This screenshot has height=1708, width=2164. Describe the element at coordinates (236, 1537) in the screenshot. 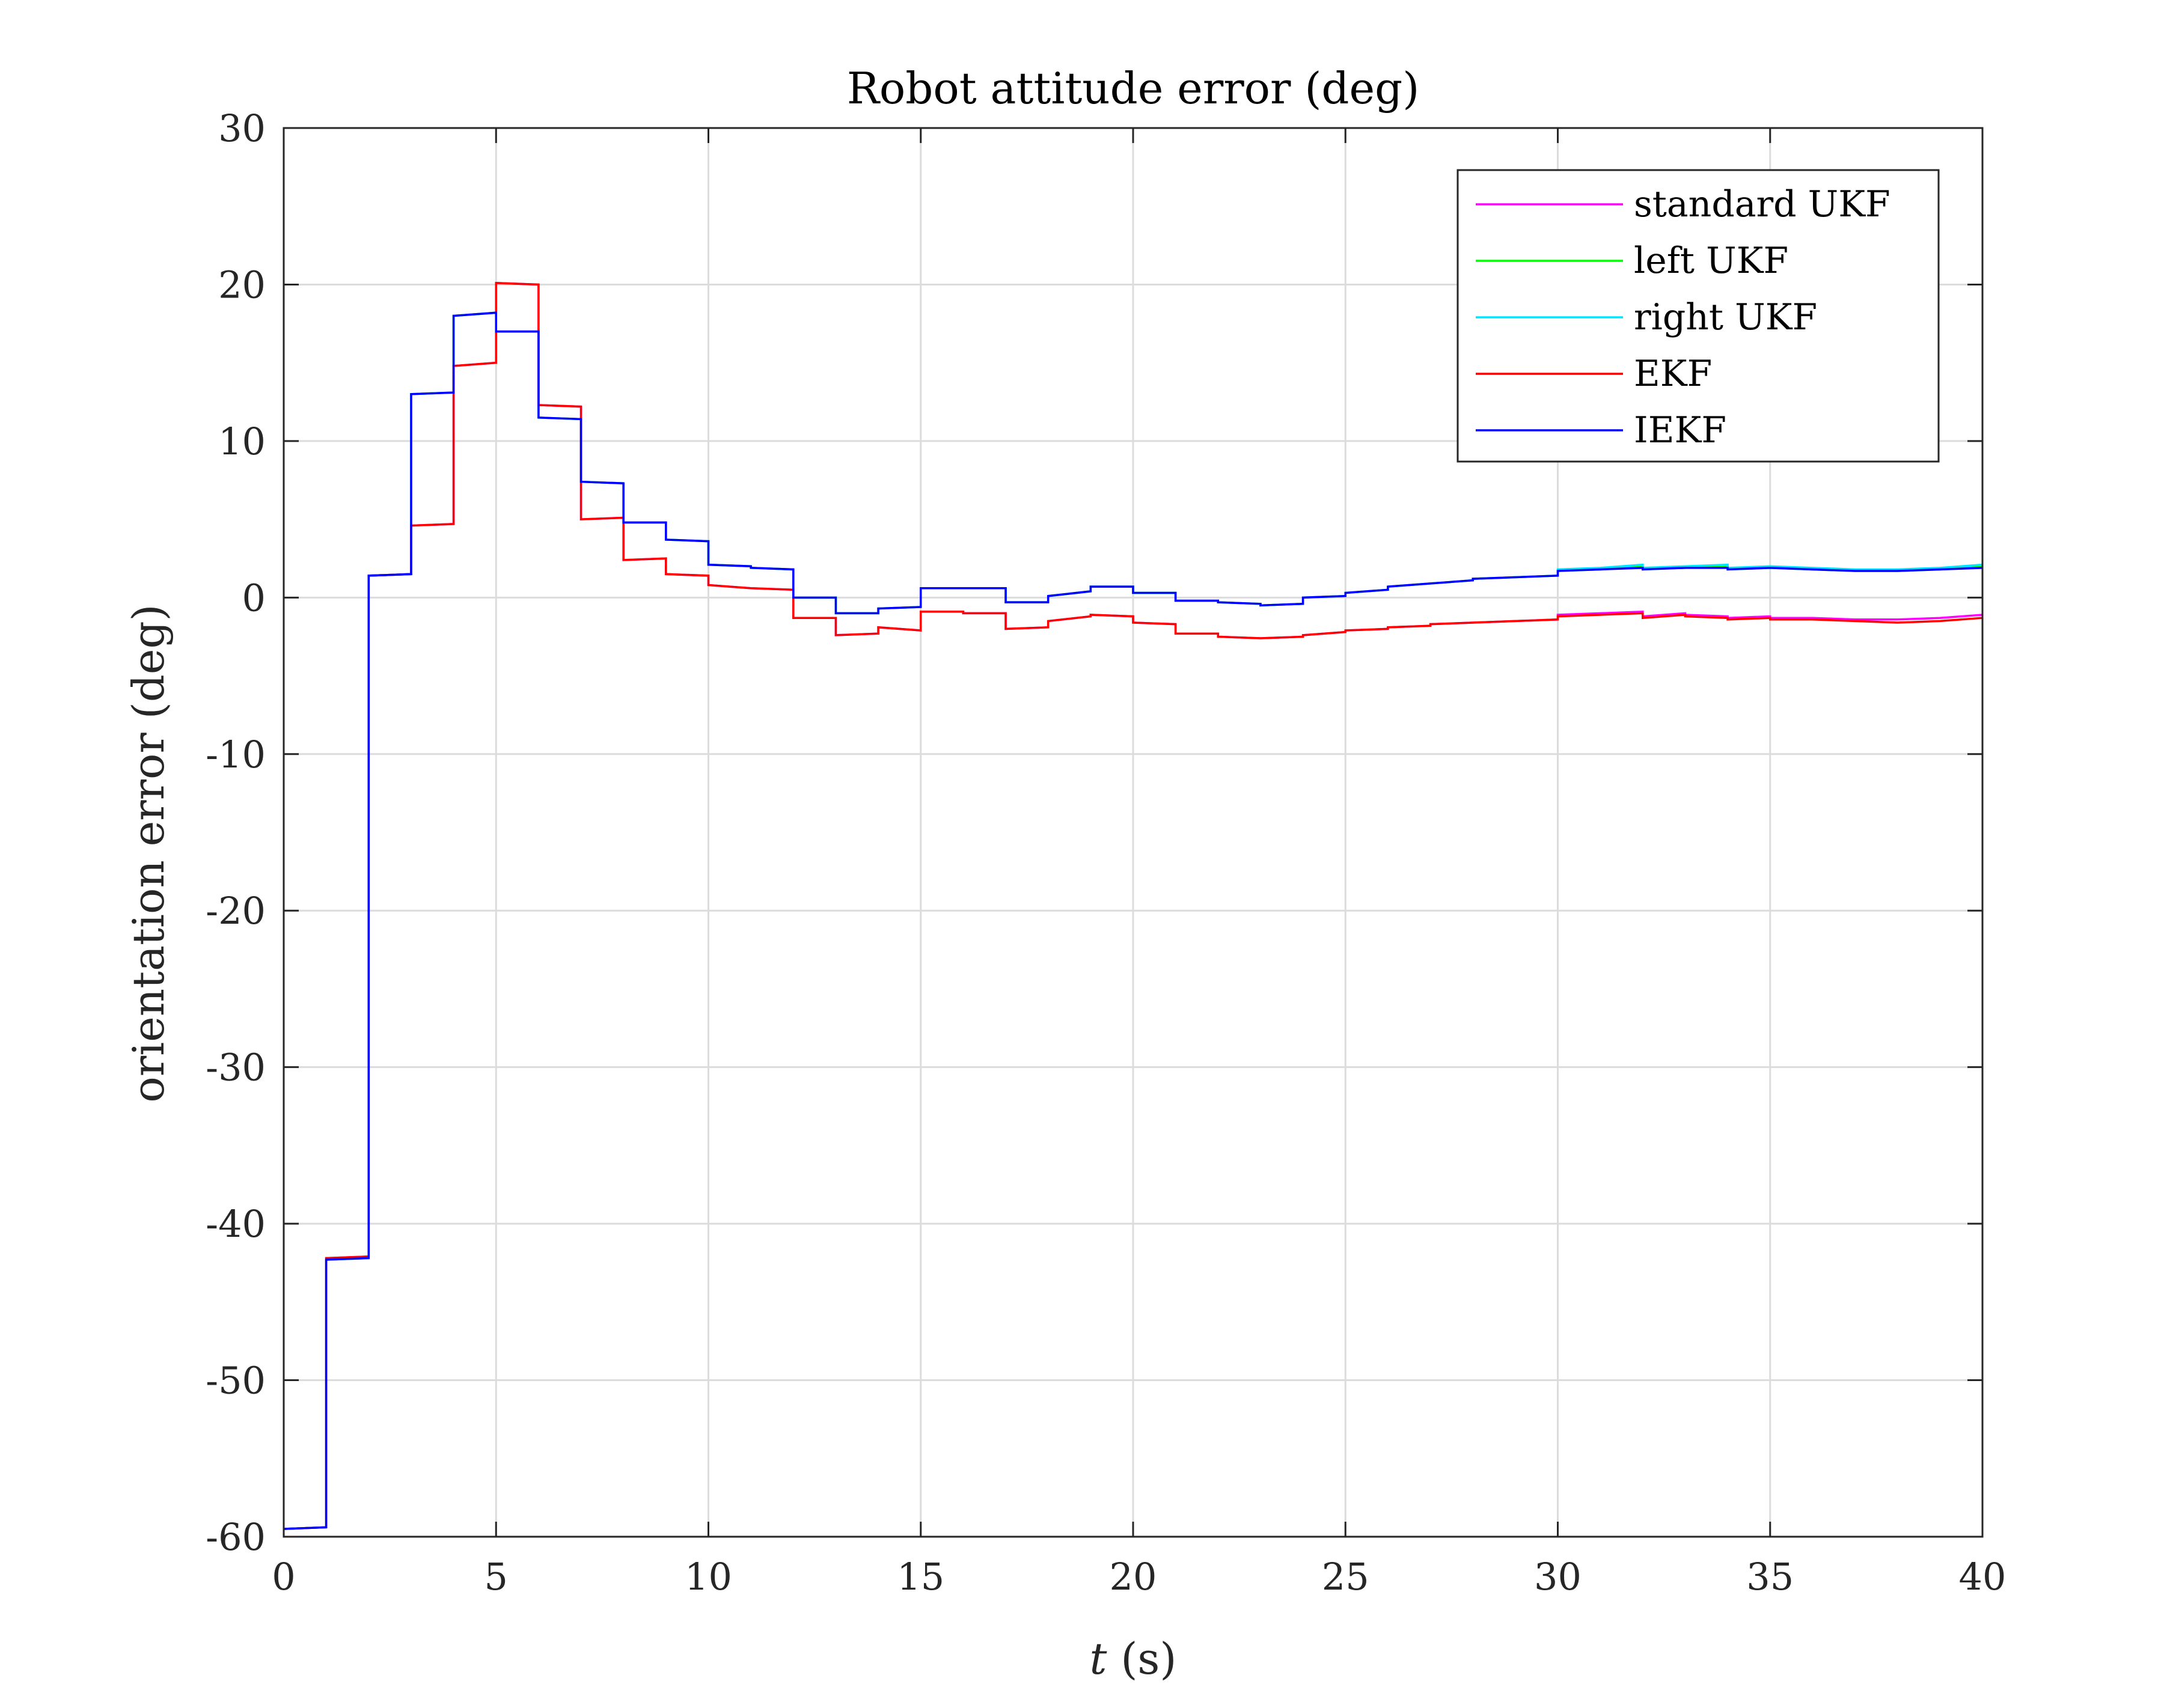

I see `y-tick-label: -60` at that location.